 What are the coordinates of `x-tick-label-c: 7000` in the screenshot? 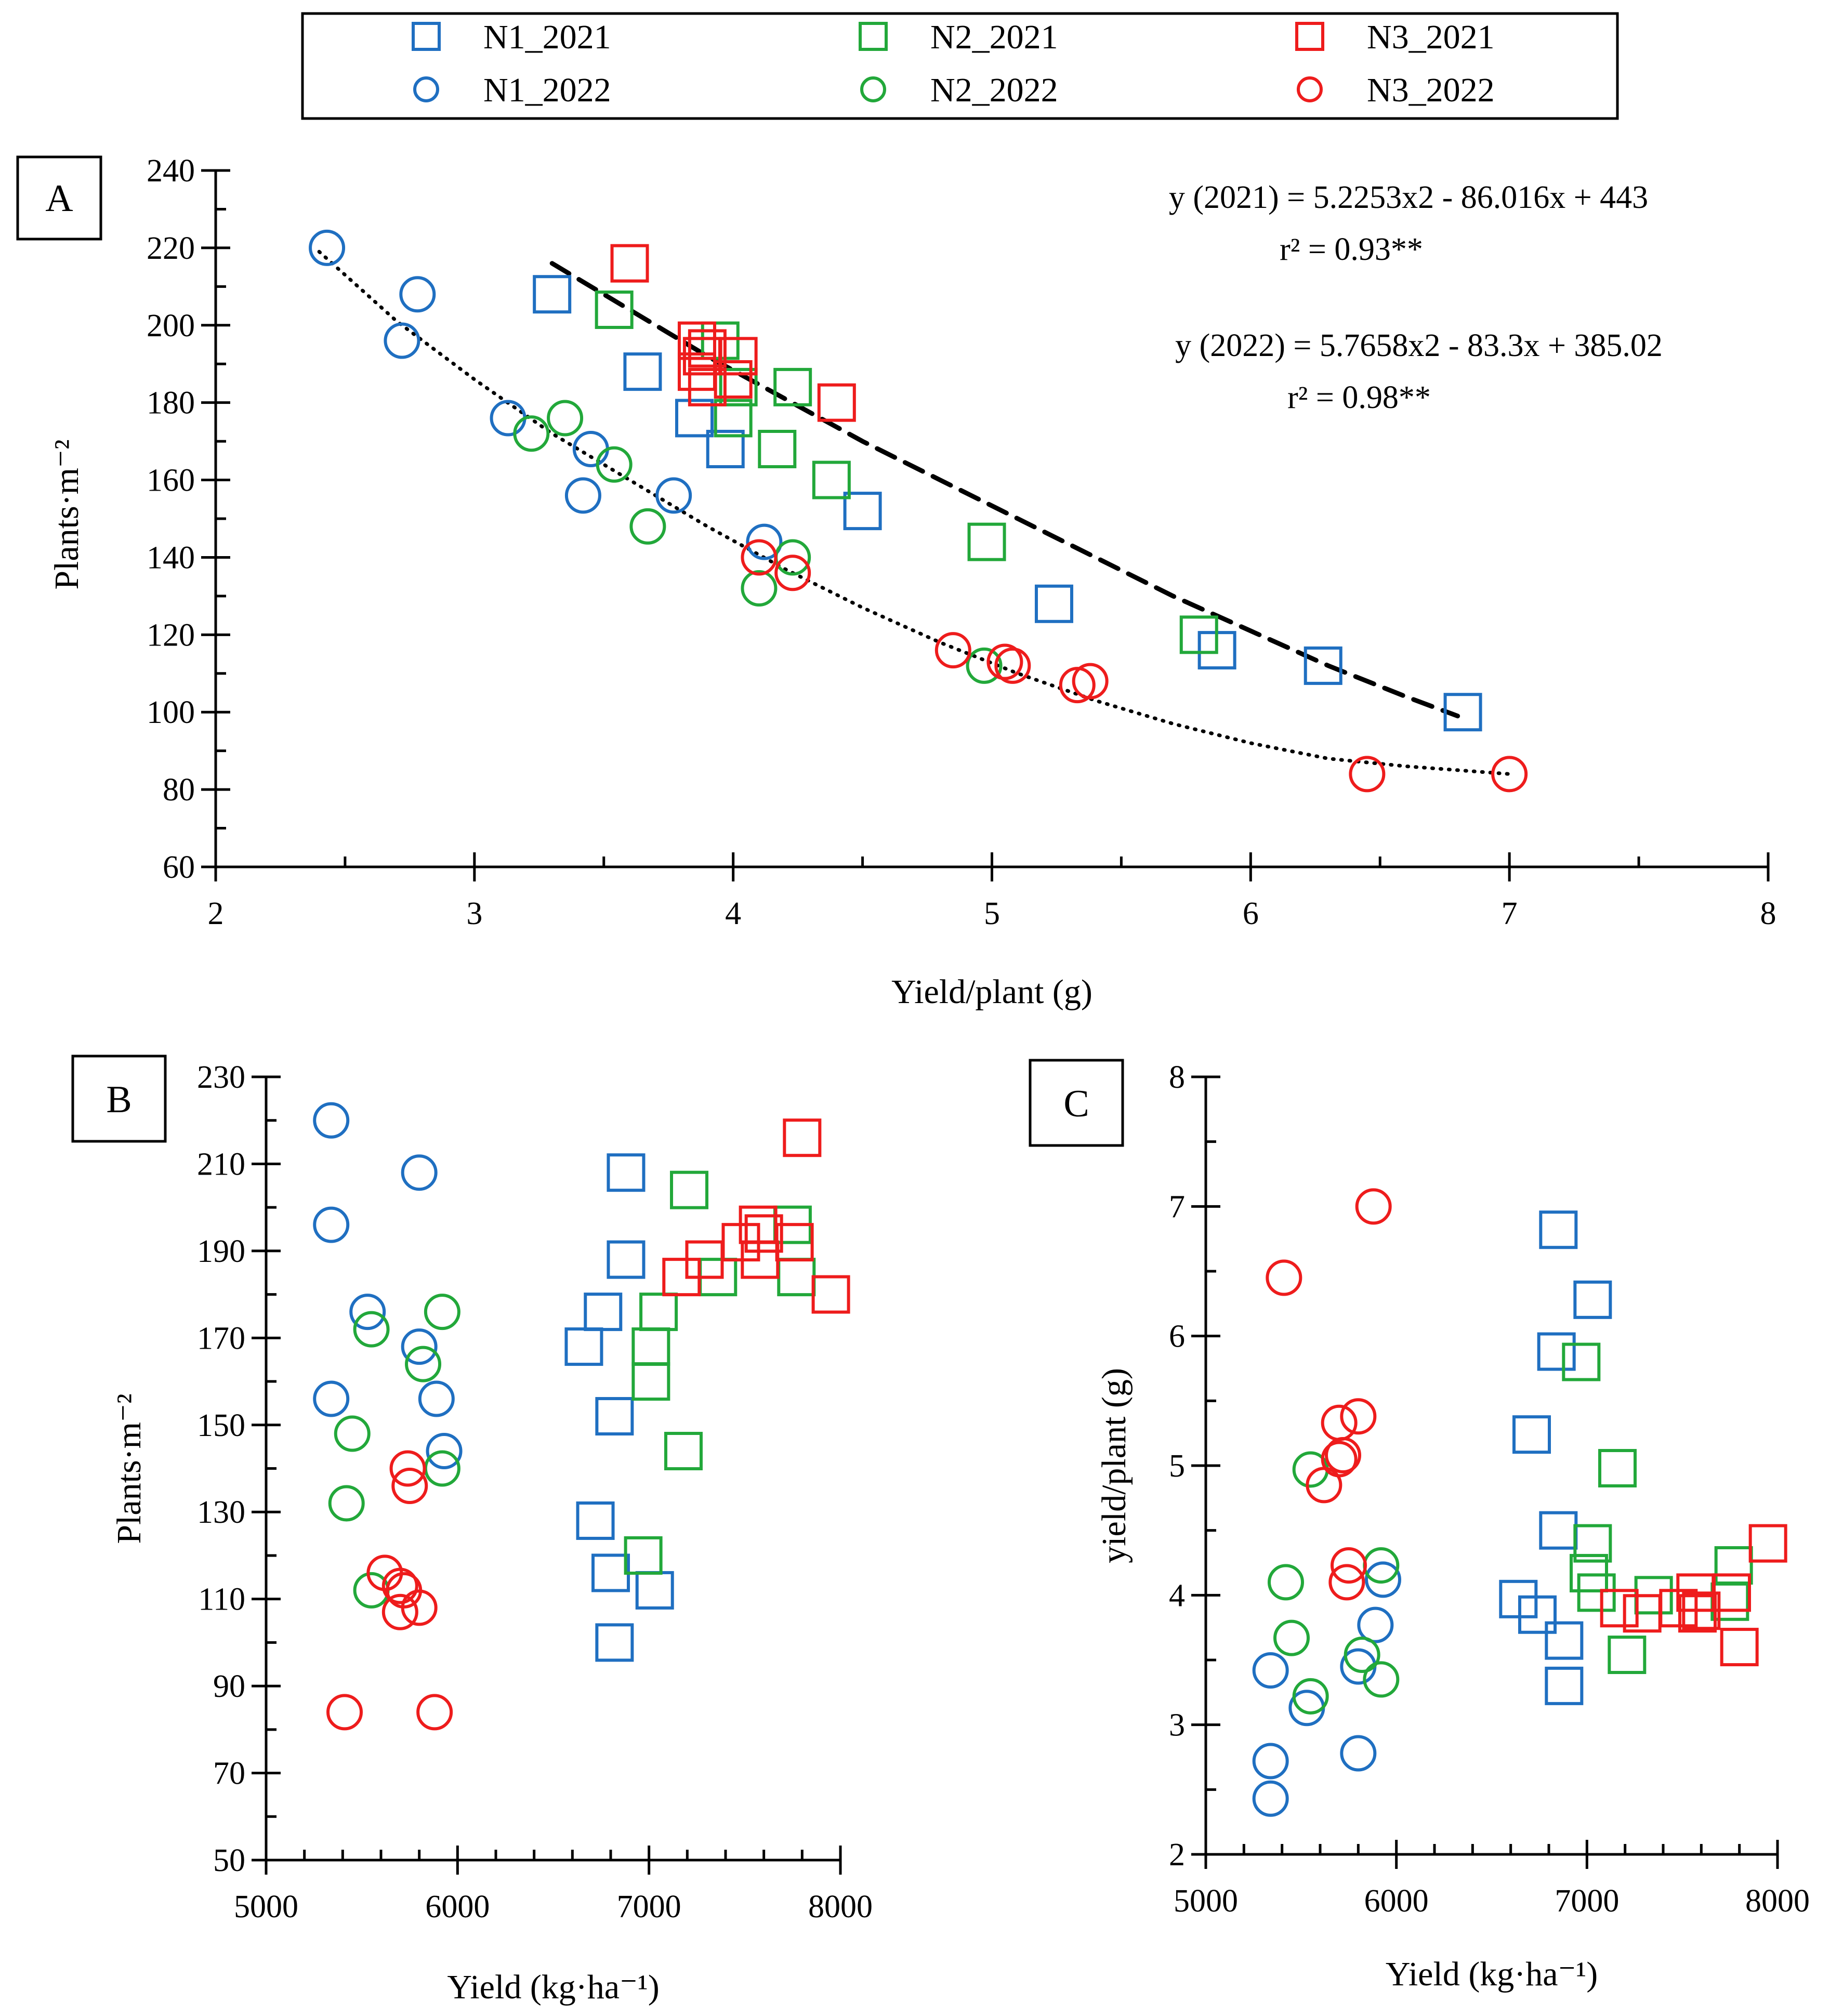 It's located at (1587, 1901).